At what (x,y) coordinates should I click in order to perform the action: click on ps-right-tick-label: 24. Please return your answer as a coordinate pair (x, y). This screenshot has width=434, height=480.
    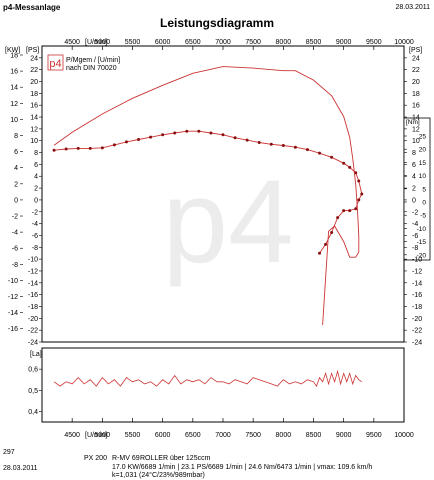
    Looking at the image, I should click on (416, 58).